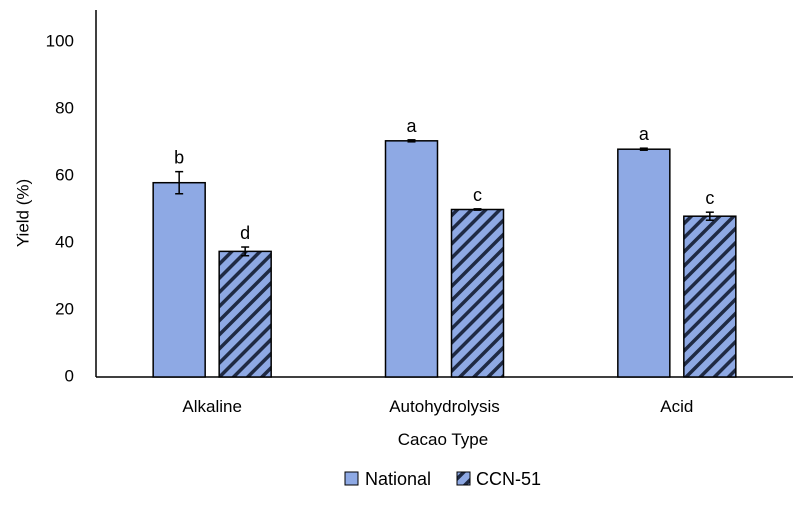 This screenshot has height=511, width=807. What do you see at coordinates (245, 233) in the screenshot?
I see `significance-label: d` at bounding box center [245, 233].